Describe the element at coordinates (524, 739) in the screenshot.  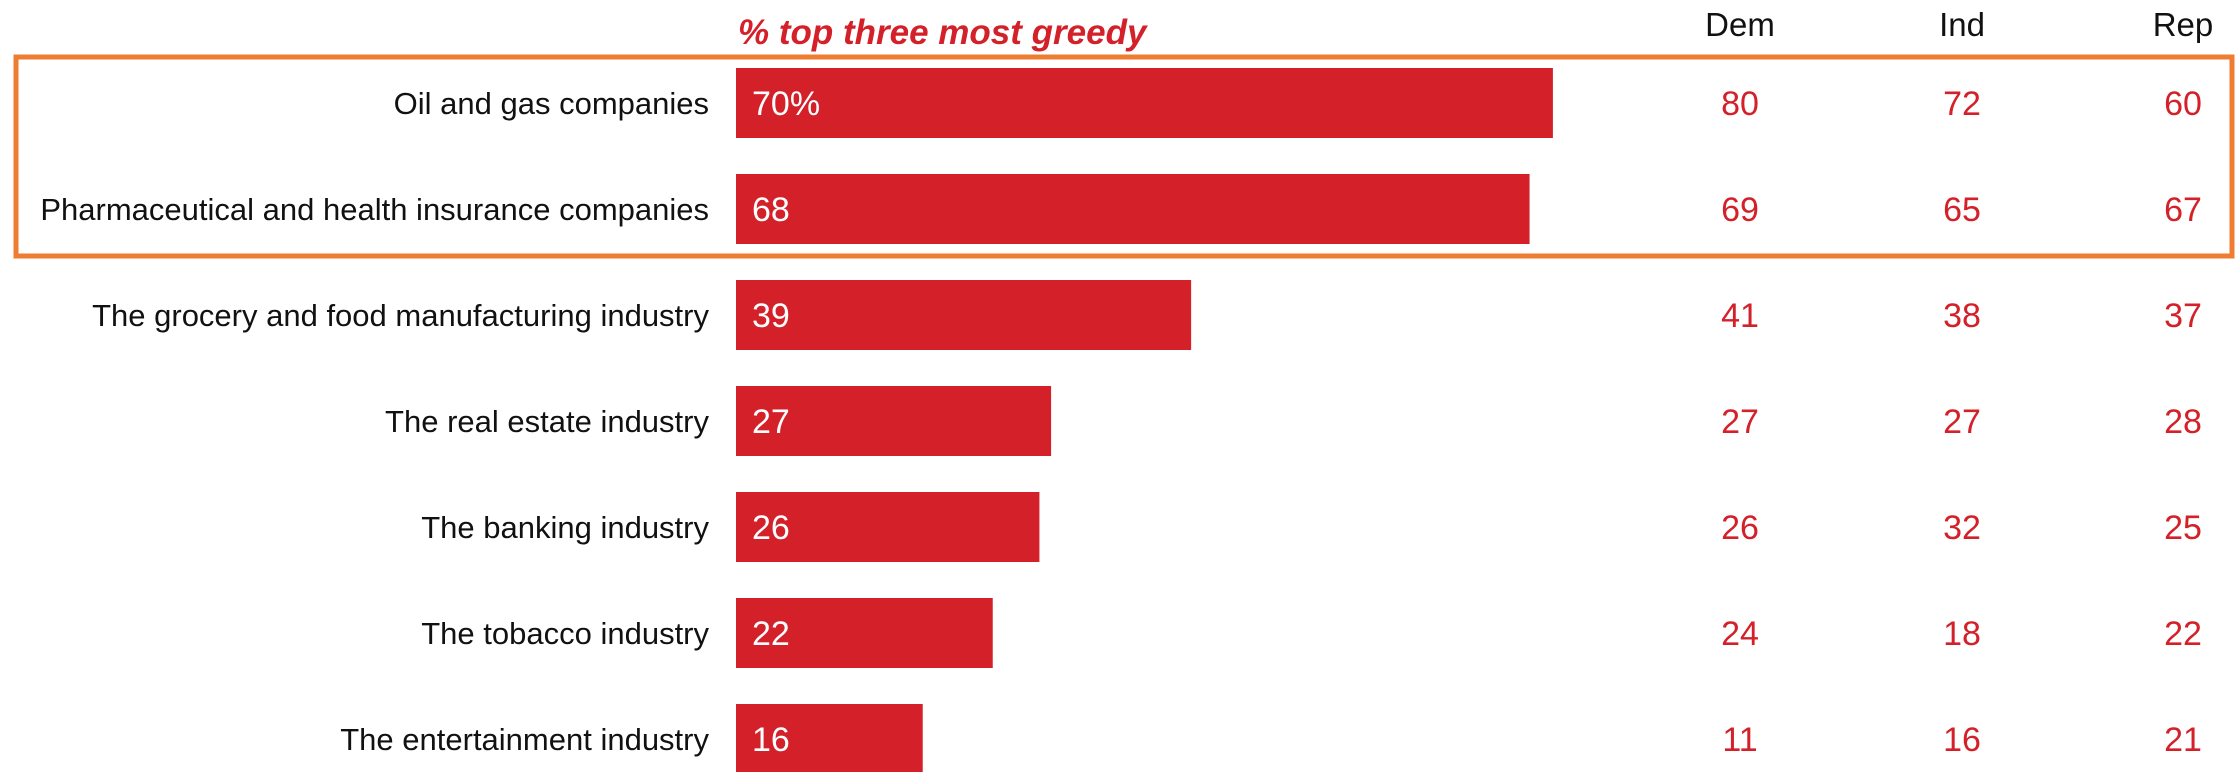
I see `category-label: The entertainment industry` at that location.